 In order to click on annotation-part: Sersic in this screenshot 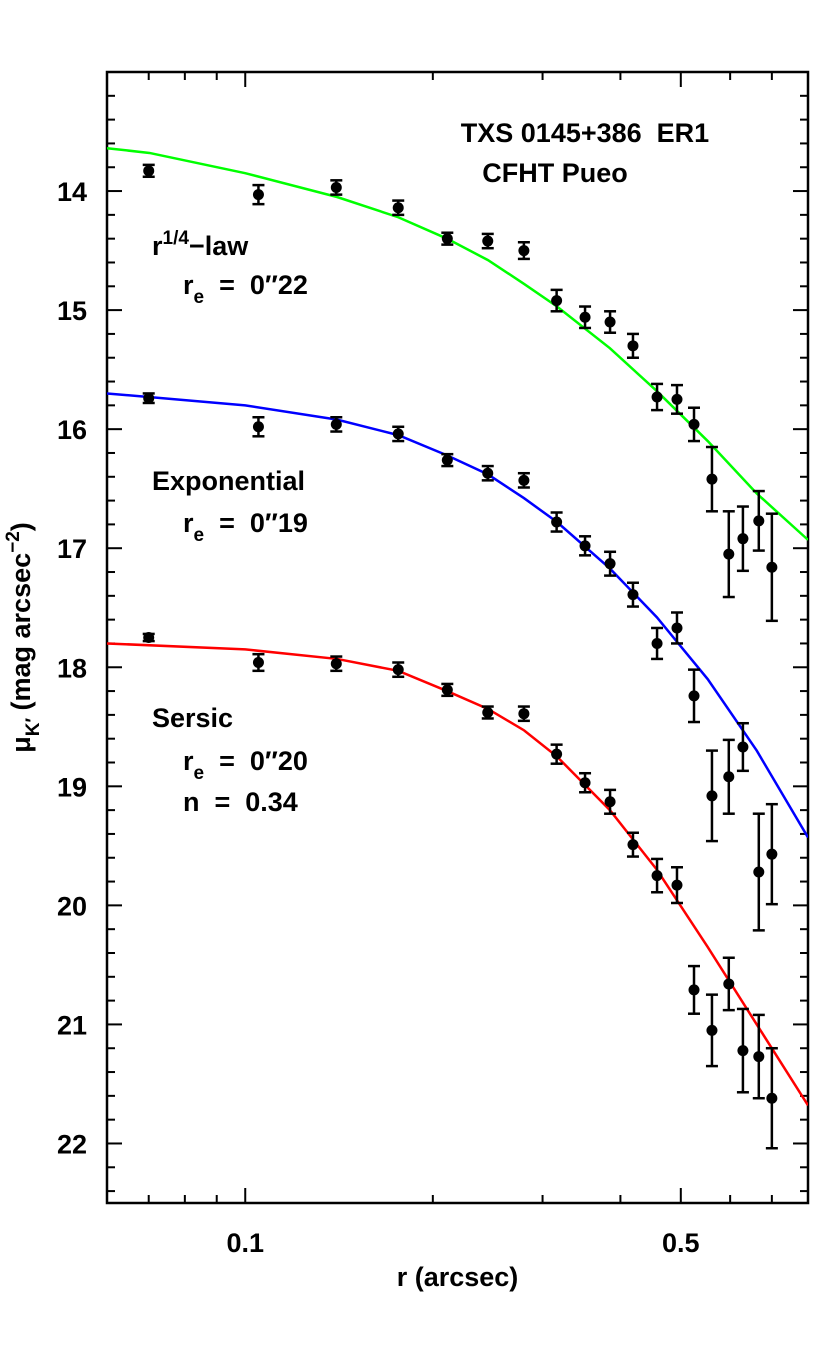, I will do `click(192, 718)`.